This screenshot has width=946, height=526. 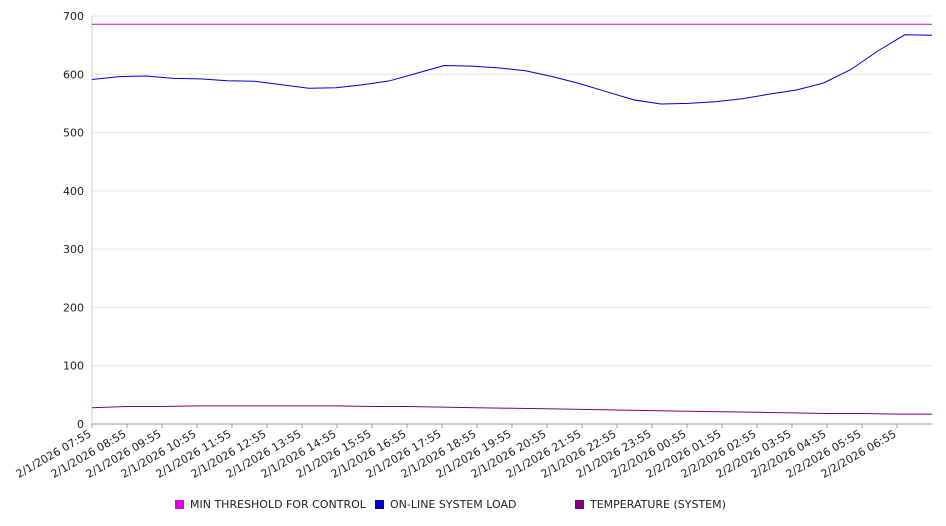 I want to click on y-tick-label: 300, so click(x=73, y=249).